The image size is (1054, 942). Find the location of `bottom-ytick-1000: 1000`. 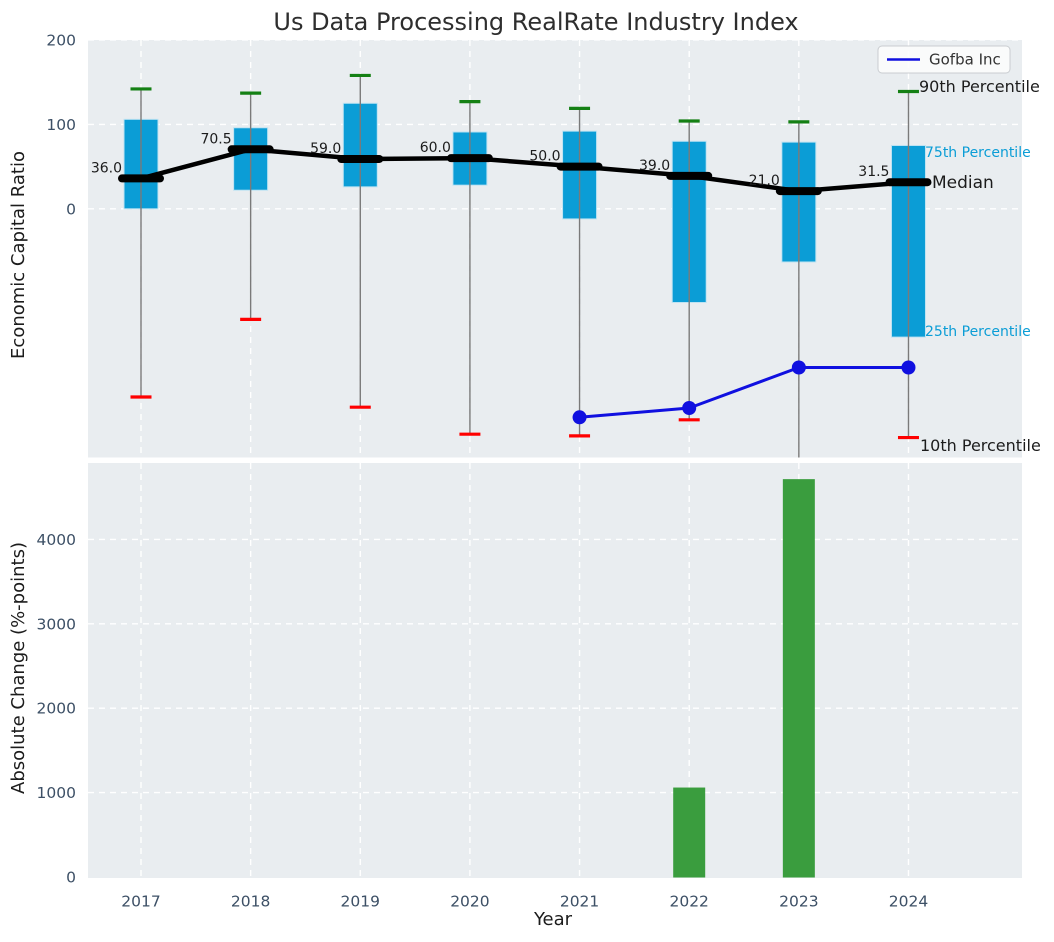

bottom-ytick-1000: 1000 is located at coordinates (56, 793).